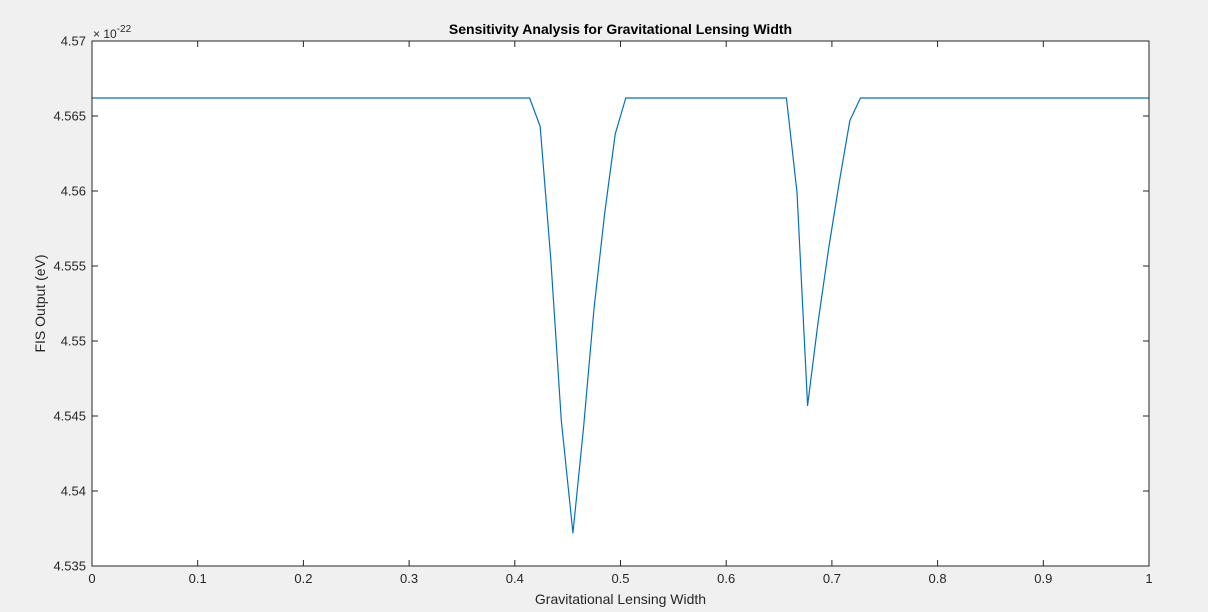 Image resolution: width=1208 pixels, height=612 pixels. Describe the element at coordinates (938, 578) in the screenshot. I see `x-tick-label: 0.8` at that location.